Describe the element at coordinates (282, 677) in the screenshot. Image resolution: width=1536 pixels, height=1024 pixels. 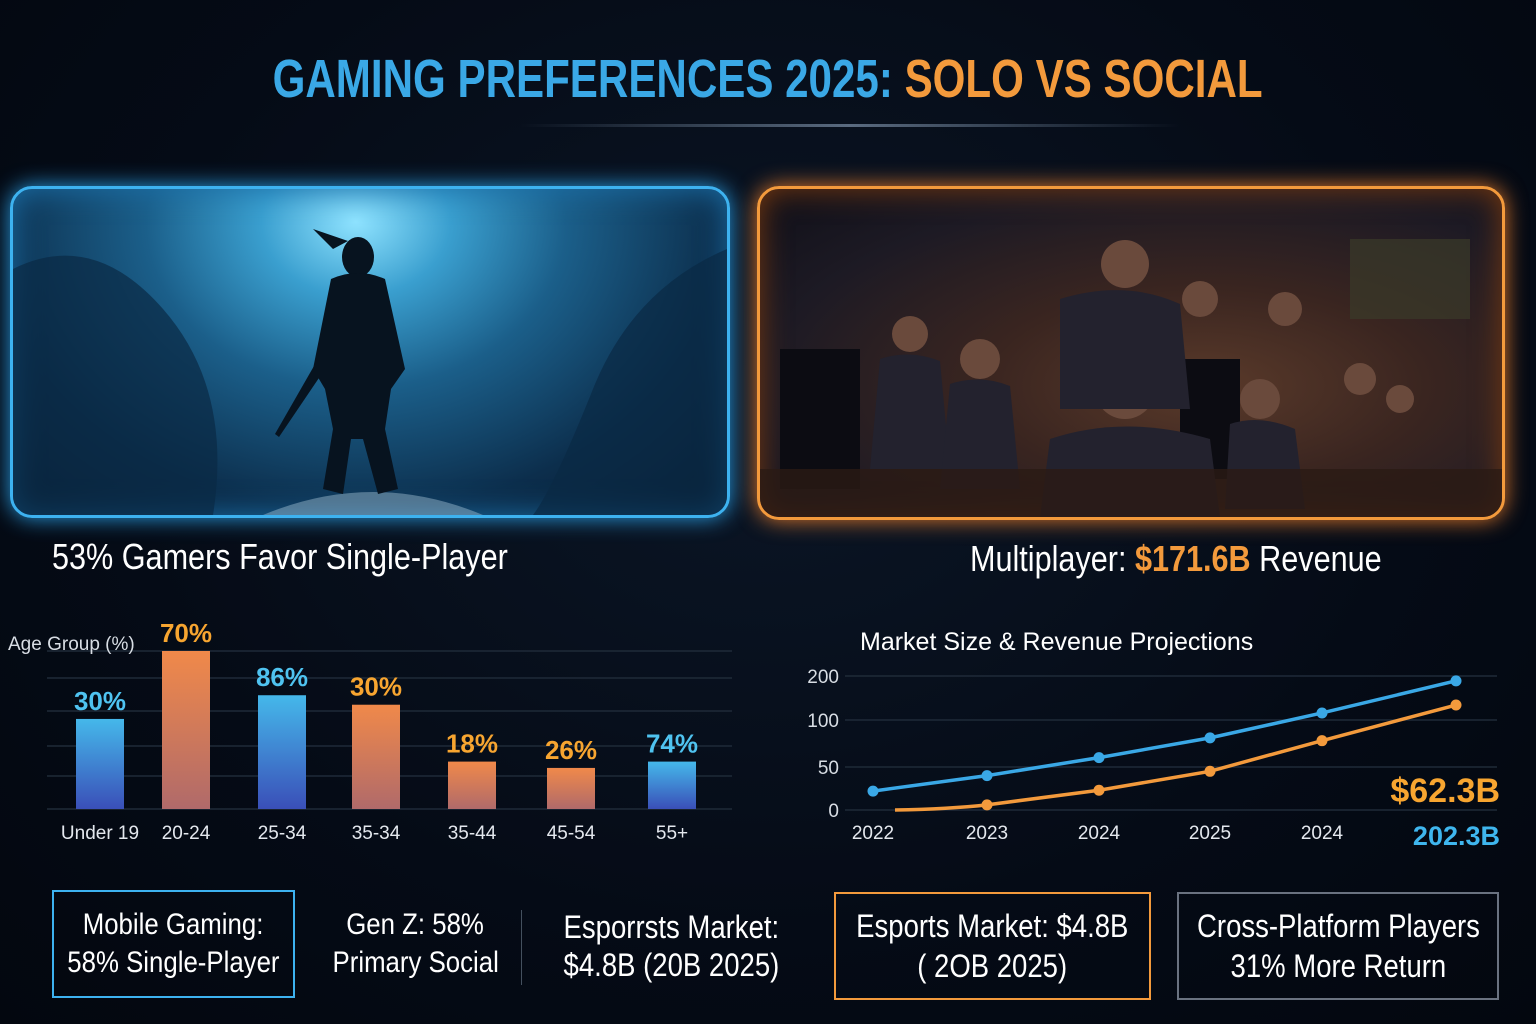
I see `bar-value-label: 86%` at that location.